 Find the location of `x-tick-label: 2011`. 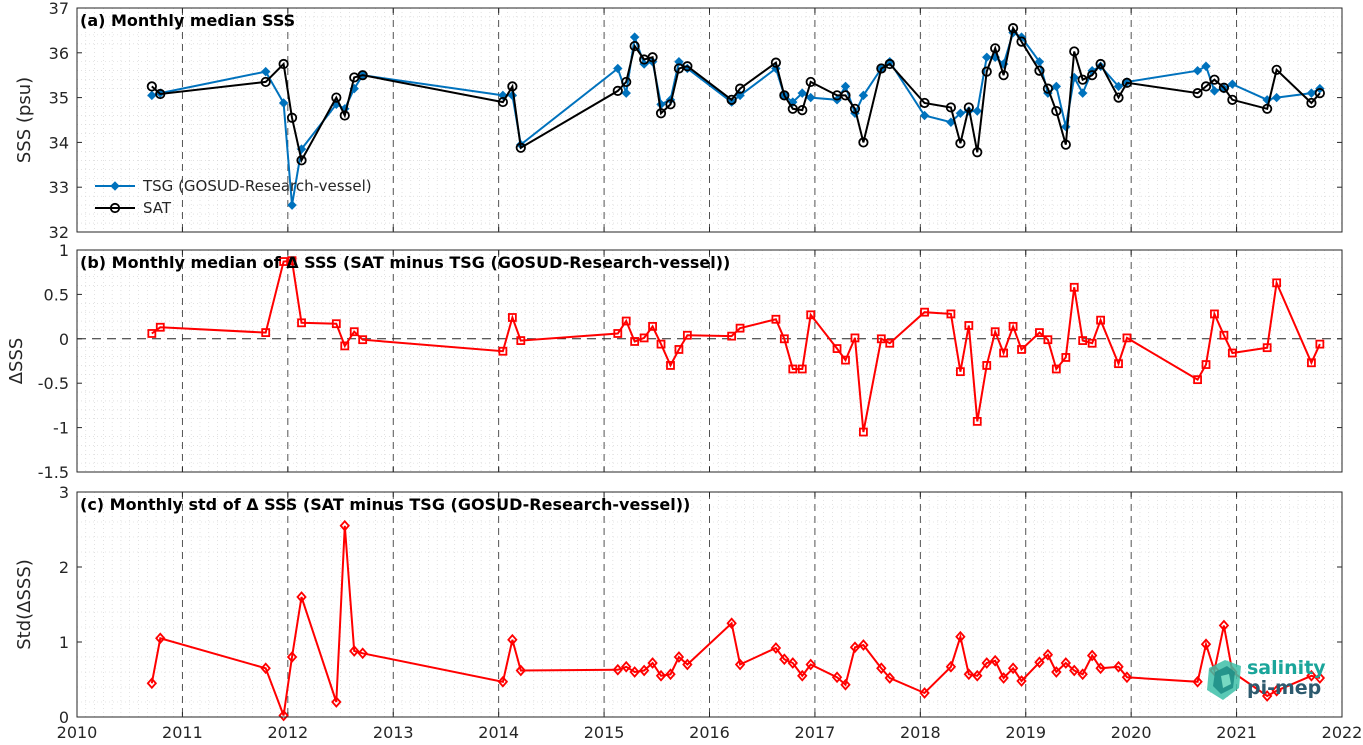

x-tick-label: 2011 is located at coordinates (182, 732).